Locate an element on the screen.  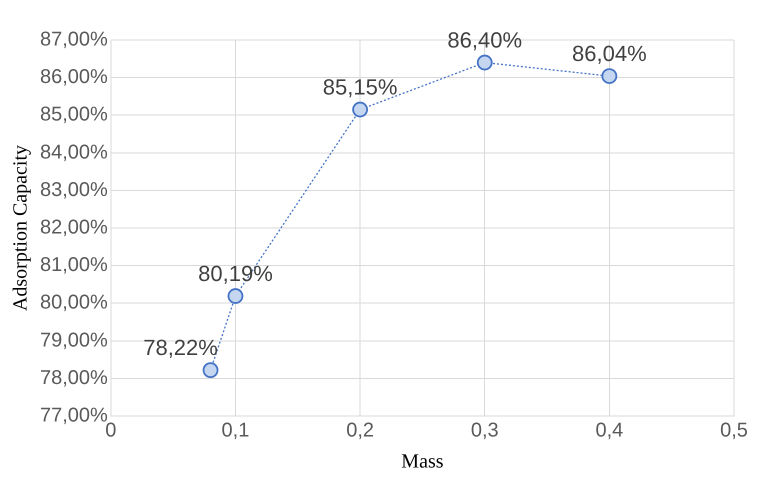
y-tick-label: 80,00% is located at coordinates (74, 303).